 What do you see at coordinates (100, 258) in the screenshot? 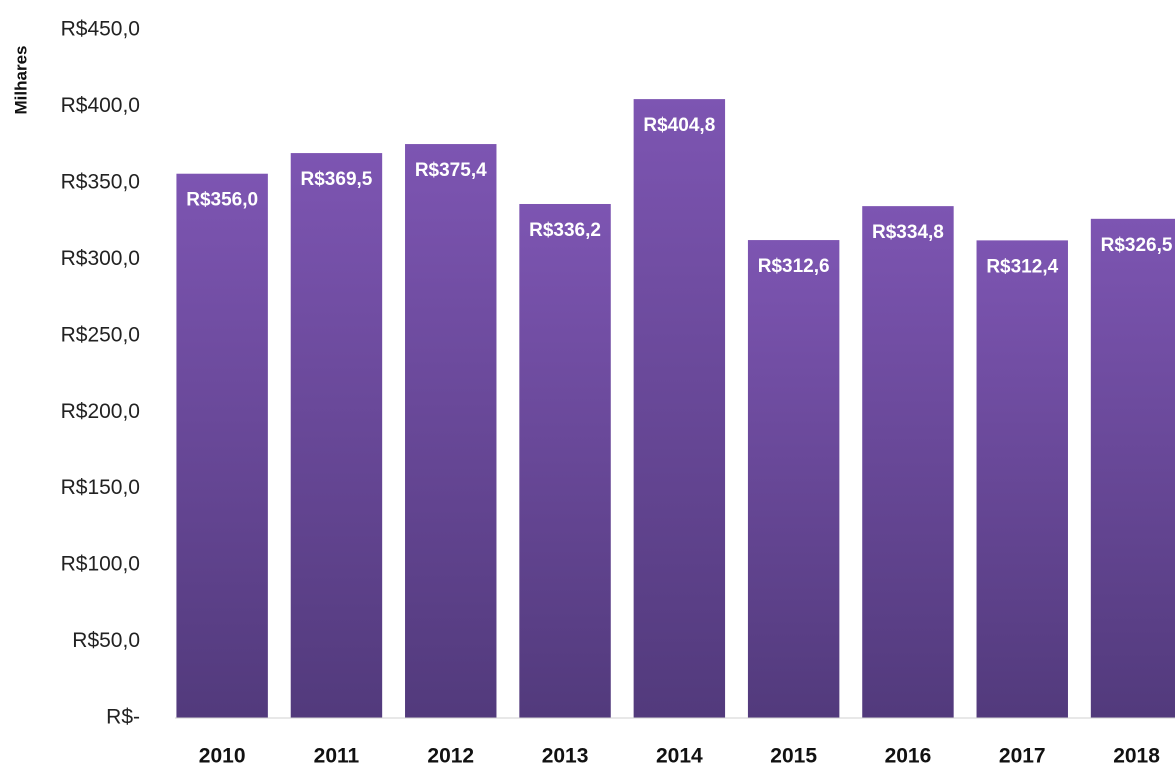
I see `y-tick-label: R$300,0` at bounding box center [100, 258].